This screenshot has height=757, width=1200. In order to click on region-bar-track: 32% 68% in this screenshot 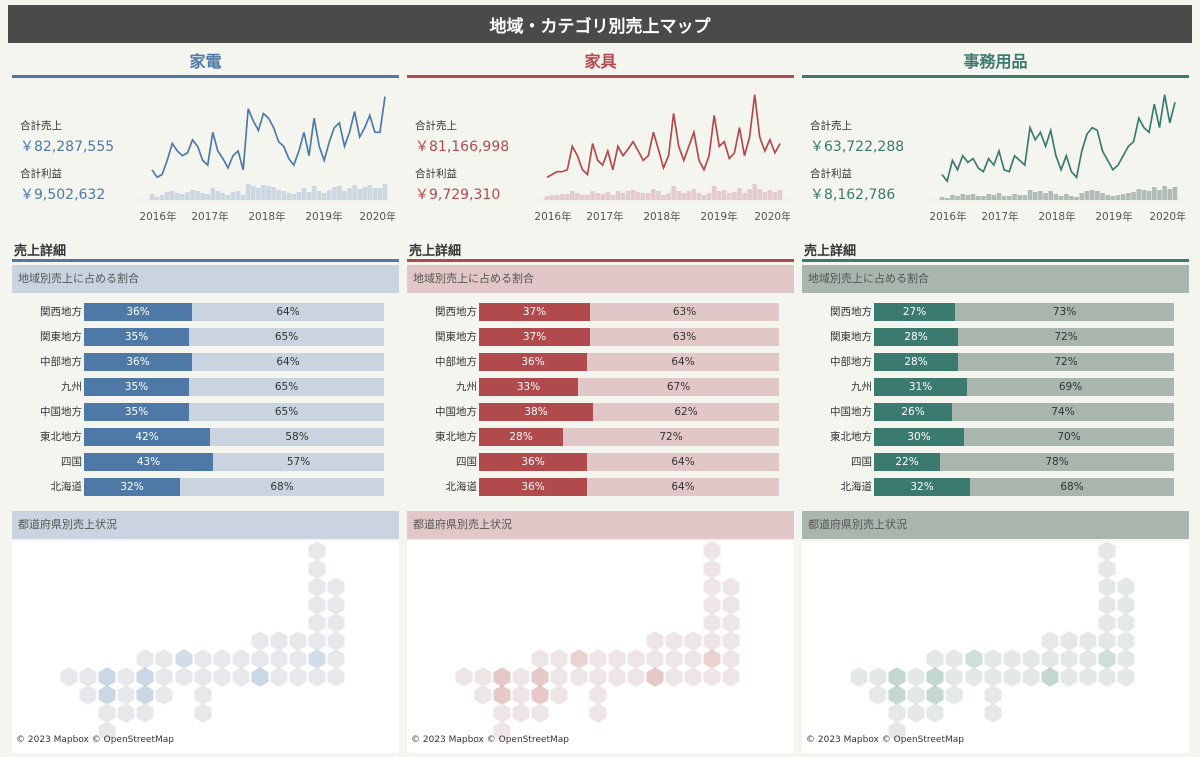, I will do `click(234, 487)`.